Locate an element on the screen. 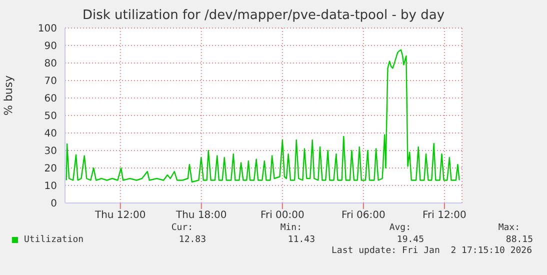 Image resolution: width=547 pixels, height=275 pixels. text: 12.83 is located at coordinates (192, 240).